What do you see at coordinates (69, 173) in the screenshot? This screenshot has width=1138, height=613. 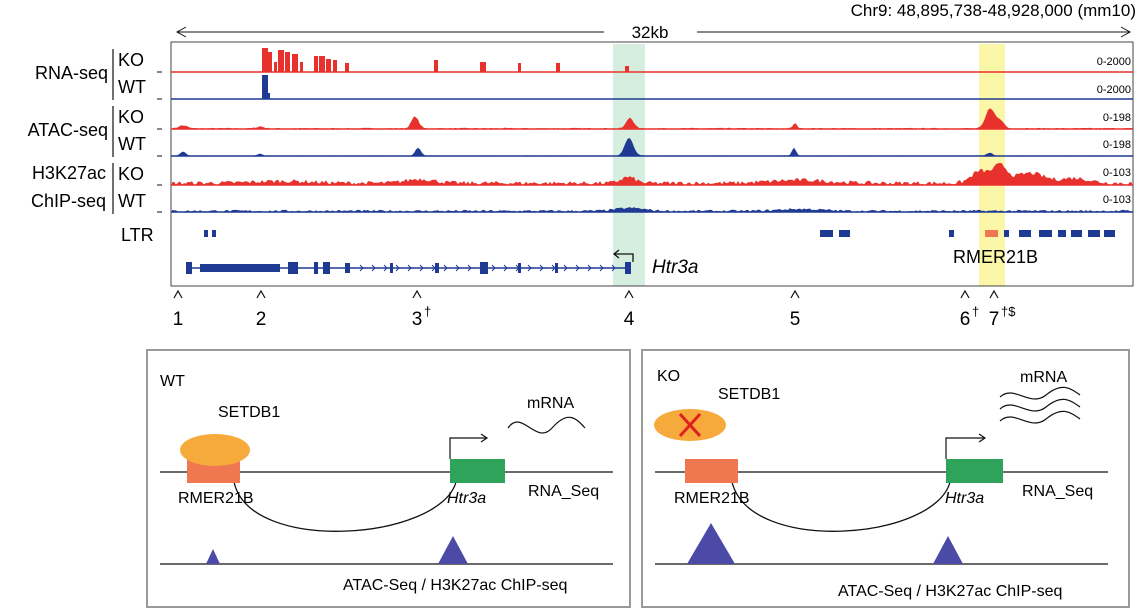 I see `h3k27ac-label: H3K27ac` at bounding box center [69, 173].